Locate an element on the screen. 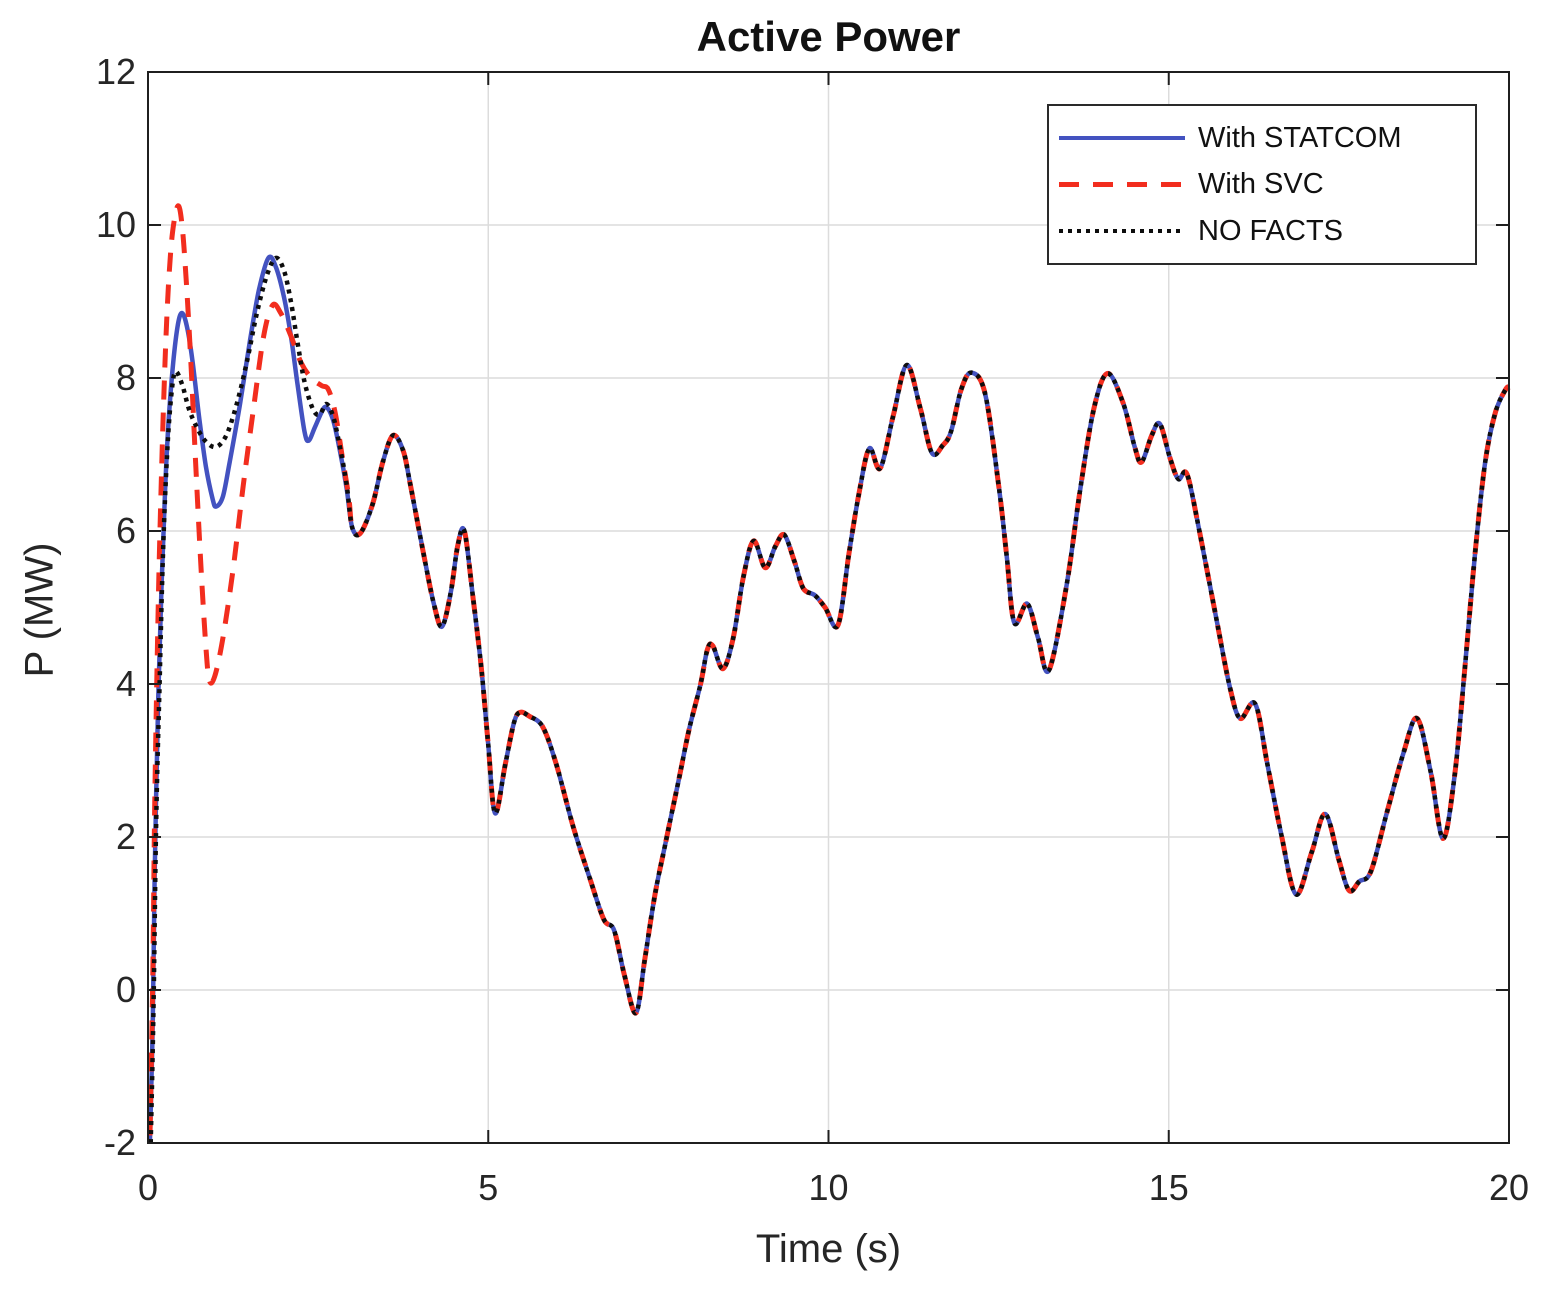  legend: With STATCOM With SVC NO FACTS is located at coordinates (1262, 184).